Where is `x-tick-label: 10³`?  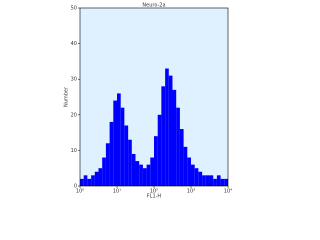 x-tick-label: 10³ is located at coordinates (191, 192).